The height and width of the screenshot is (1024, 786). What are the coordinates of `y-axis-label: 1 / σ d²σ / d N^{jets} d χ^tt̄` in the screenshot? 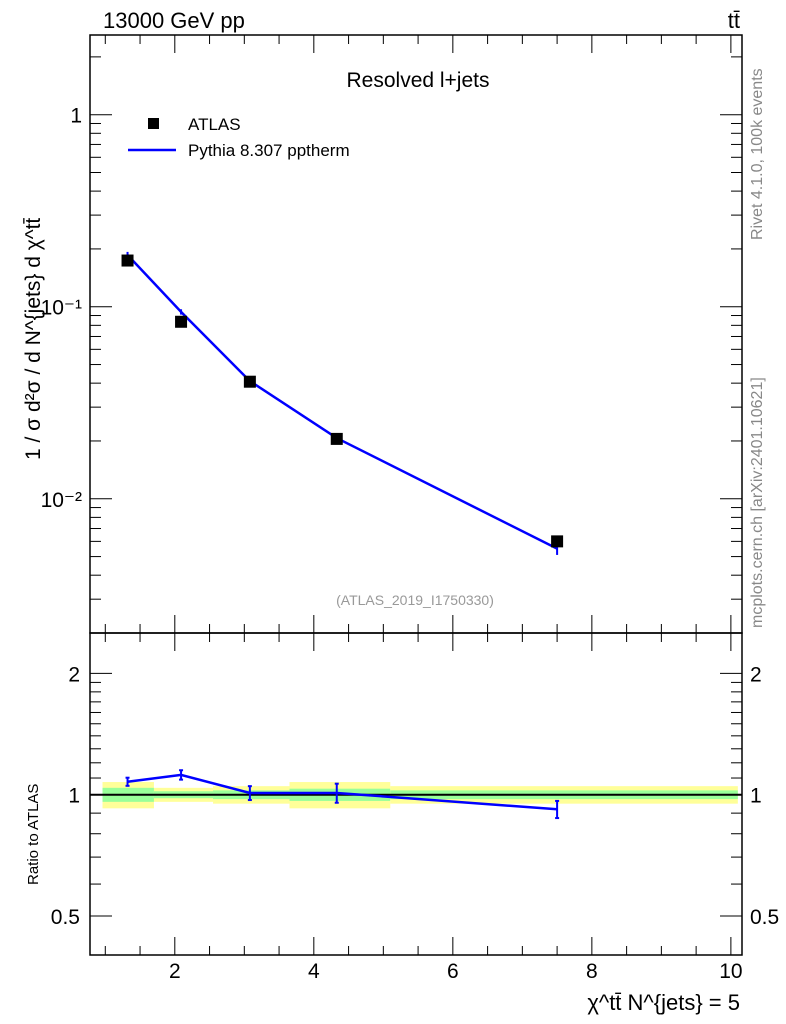 It's located at (33, 339).